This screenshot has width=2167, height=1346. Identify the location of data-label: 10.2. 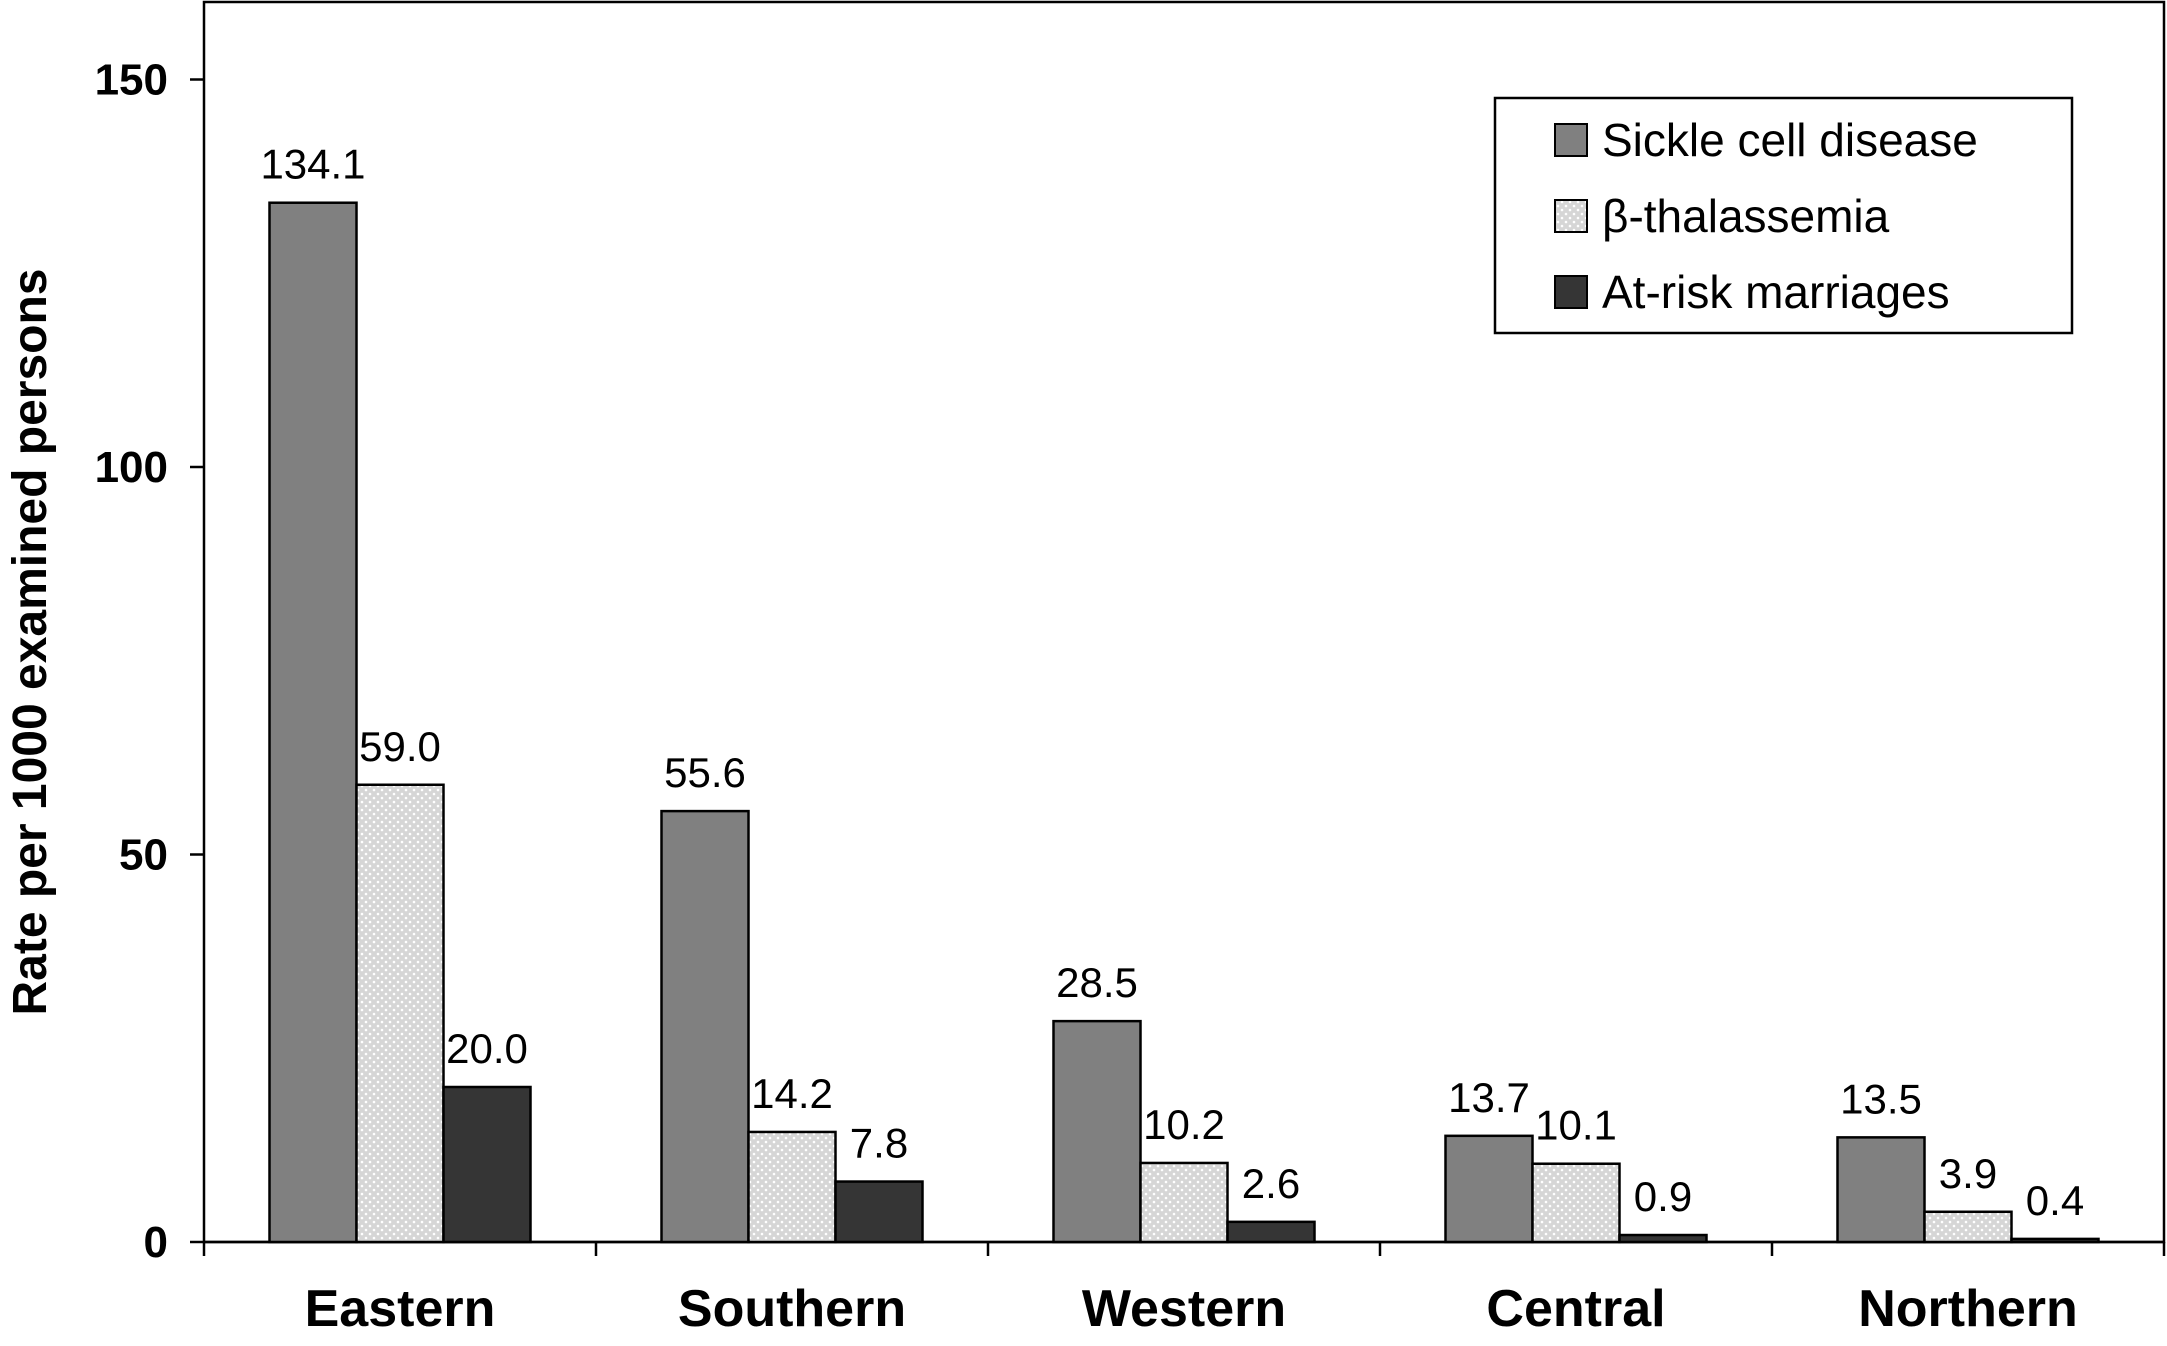
(1184, 1124).